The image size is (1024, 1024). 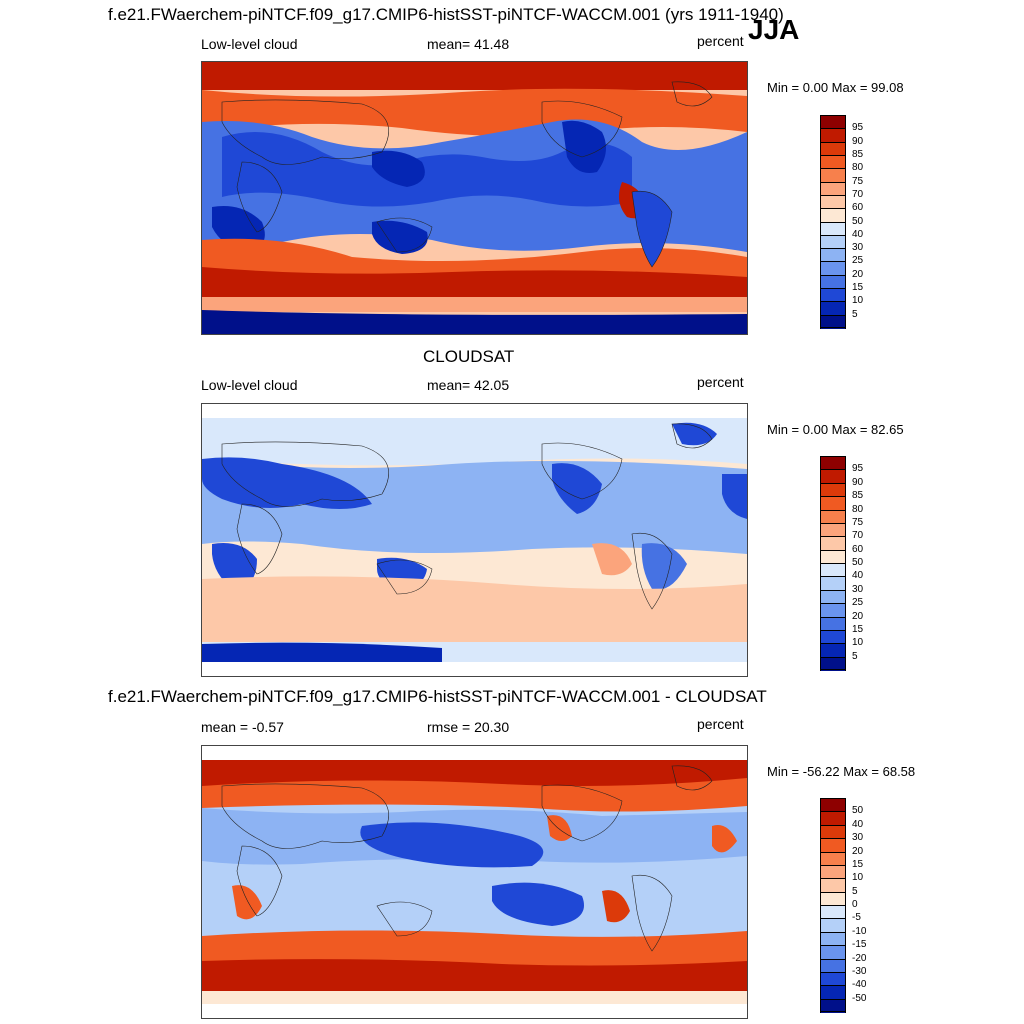 What do you see at coordinates (835, 429) in the screenshot?
I see `panel2-minmax-label: Min = 0.00 Max = 82.65` at bounding box center [835, 429].